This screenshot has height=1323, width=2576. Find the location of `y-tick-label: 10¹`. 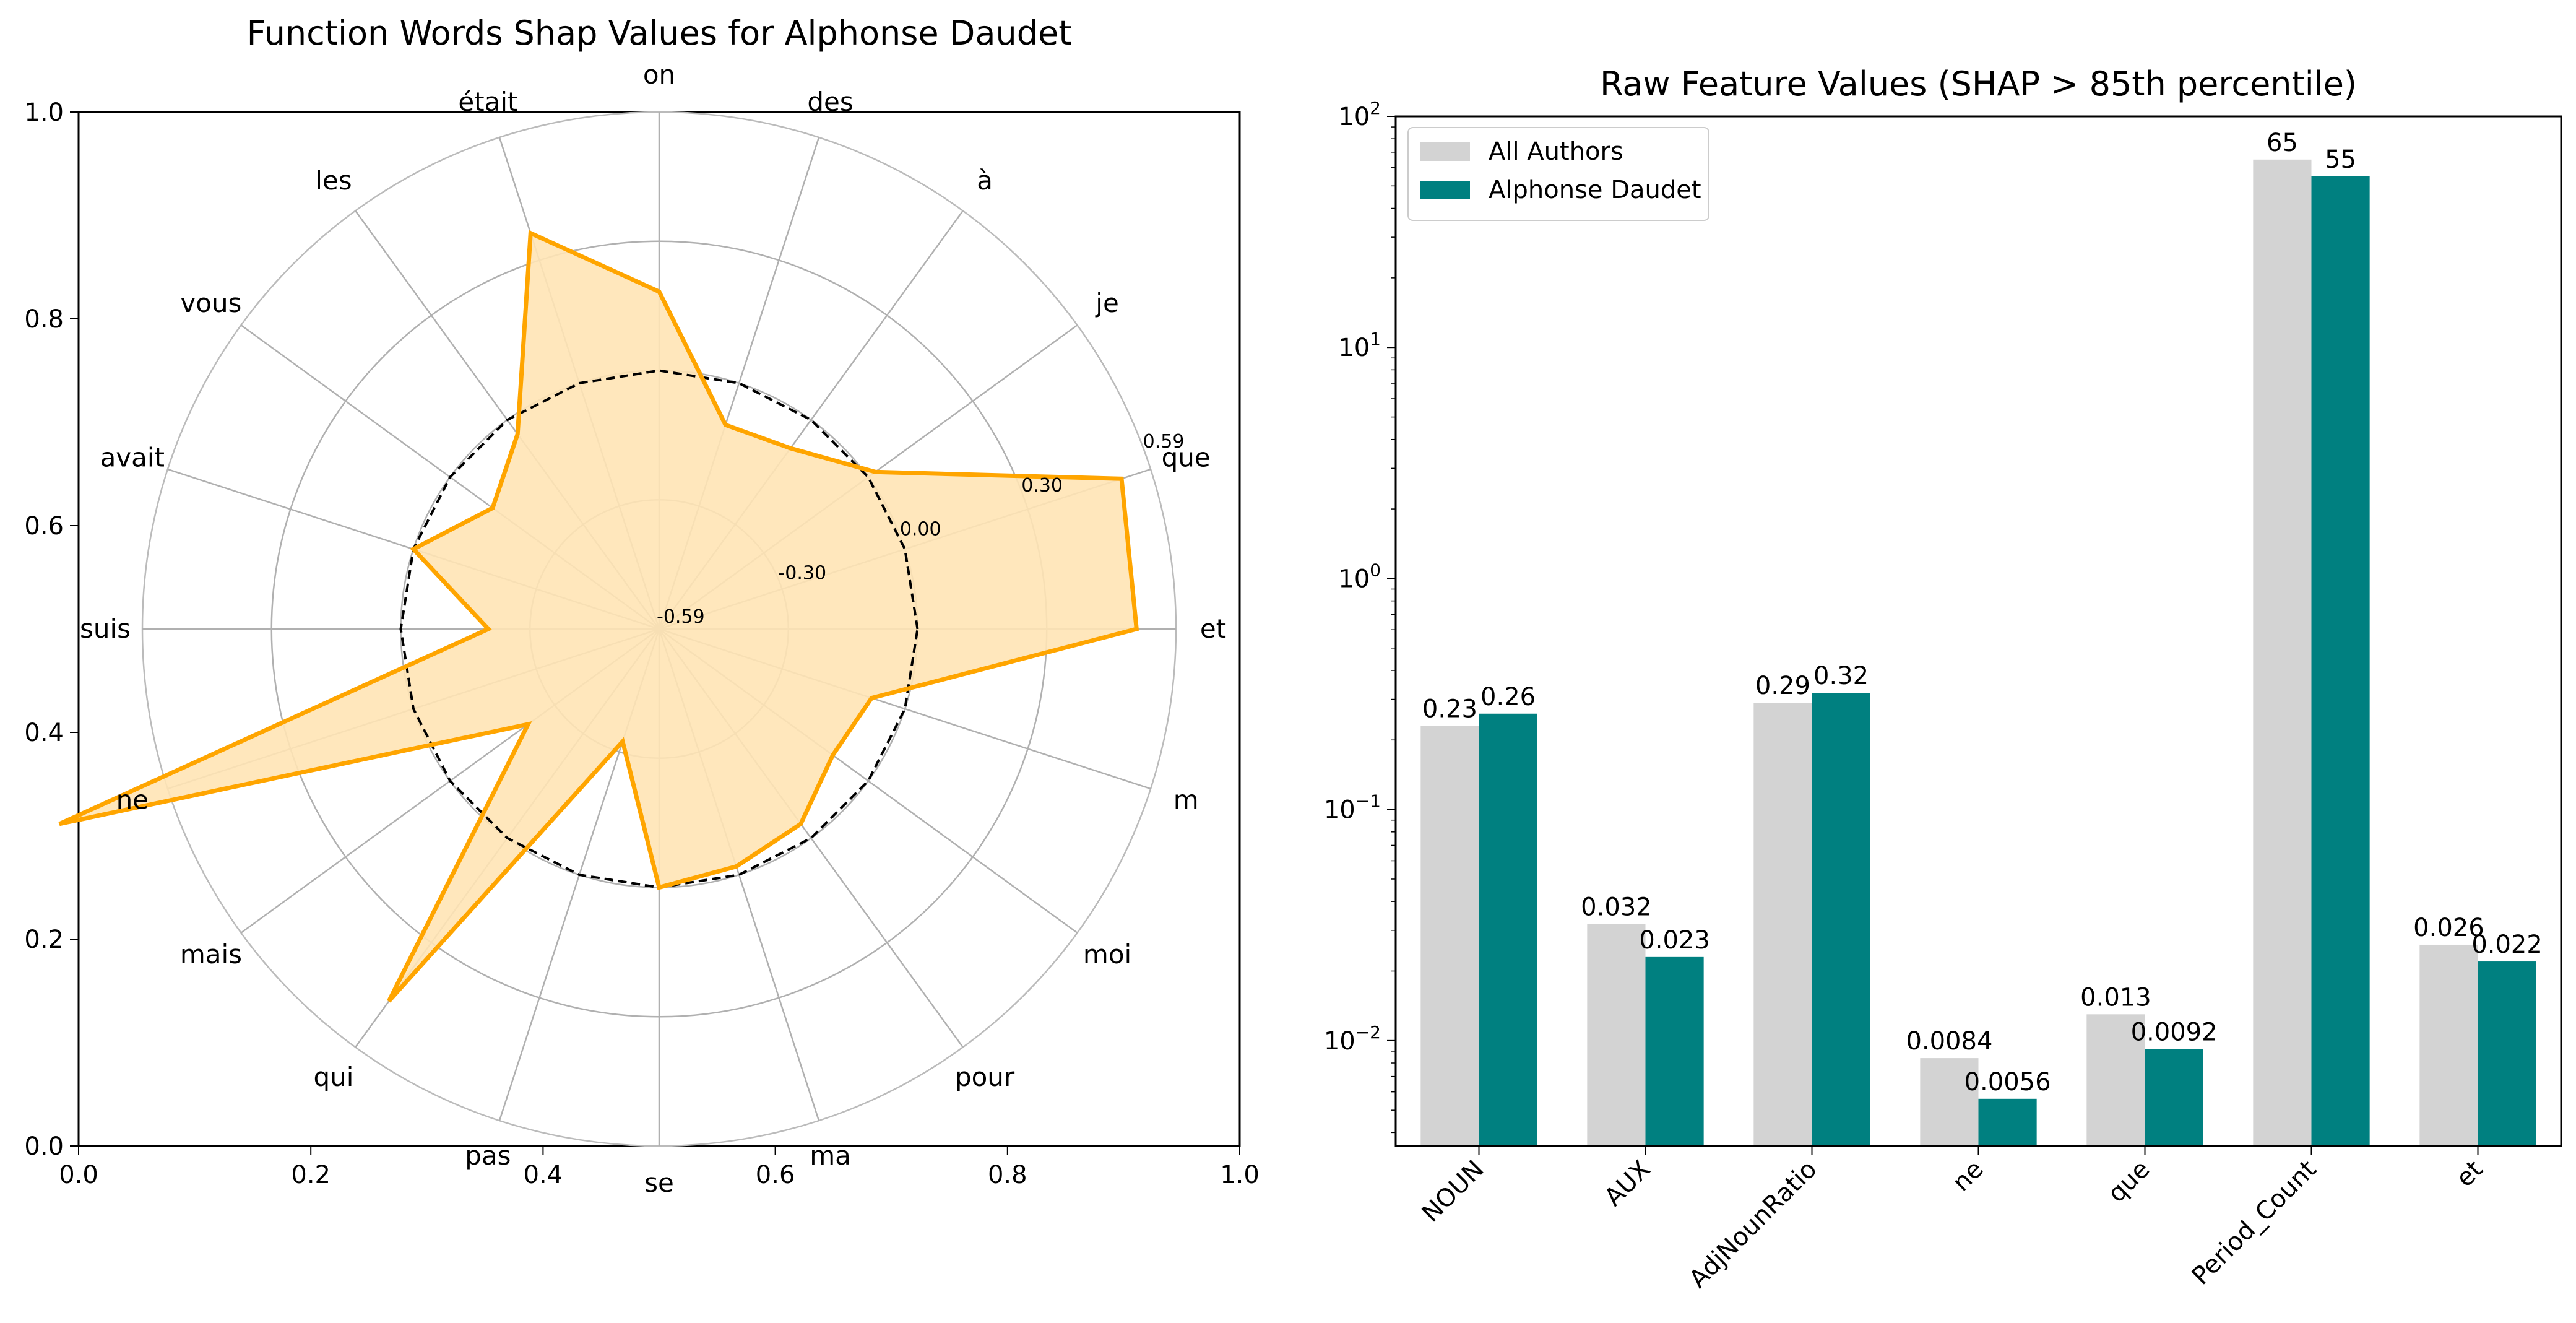

y-tick-label: 10¹ is located at coordinates (1359, 345).